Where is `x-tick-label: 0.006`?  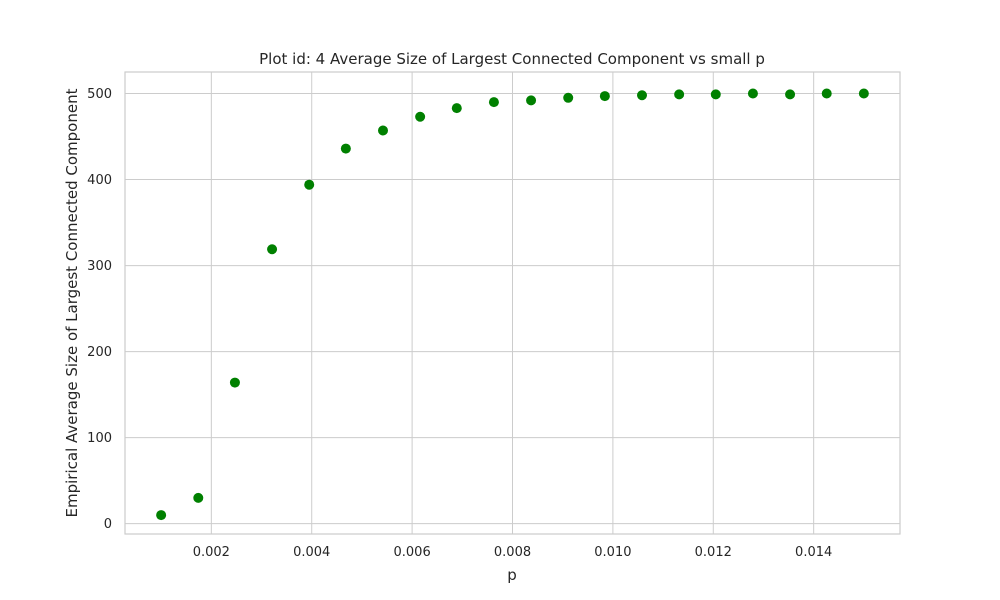 x-tick-label: 0.006 is located at coordinates (412, 552).